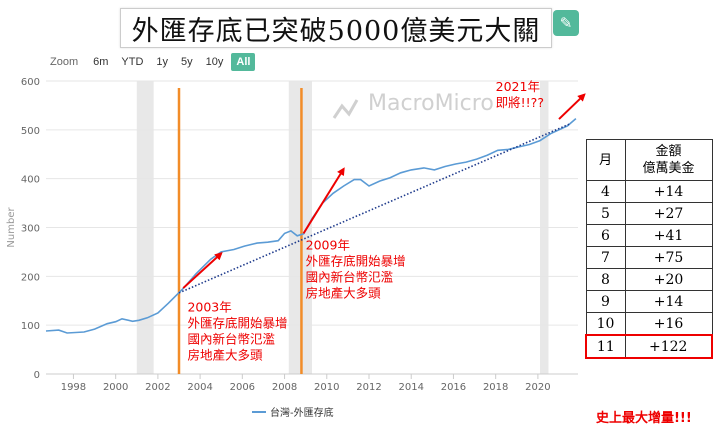  What do you see at coordinates (11, 227) in the screenshot?
I see `y-axis-label: Number` at bounding box center [11, 227].